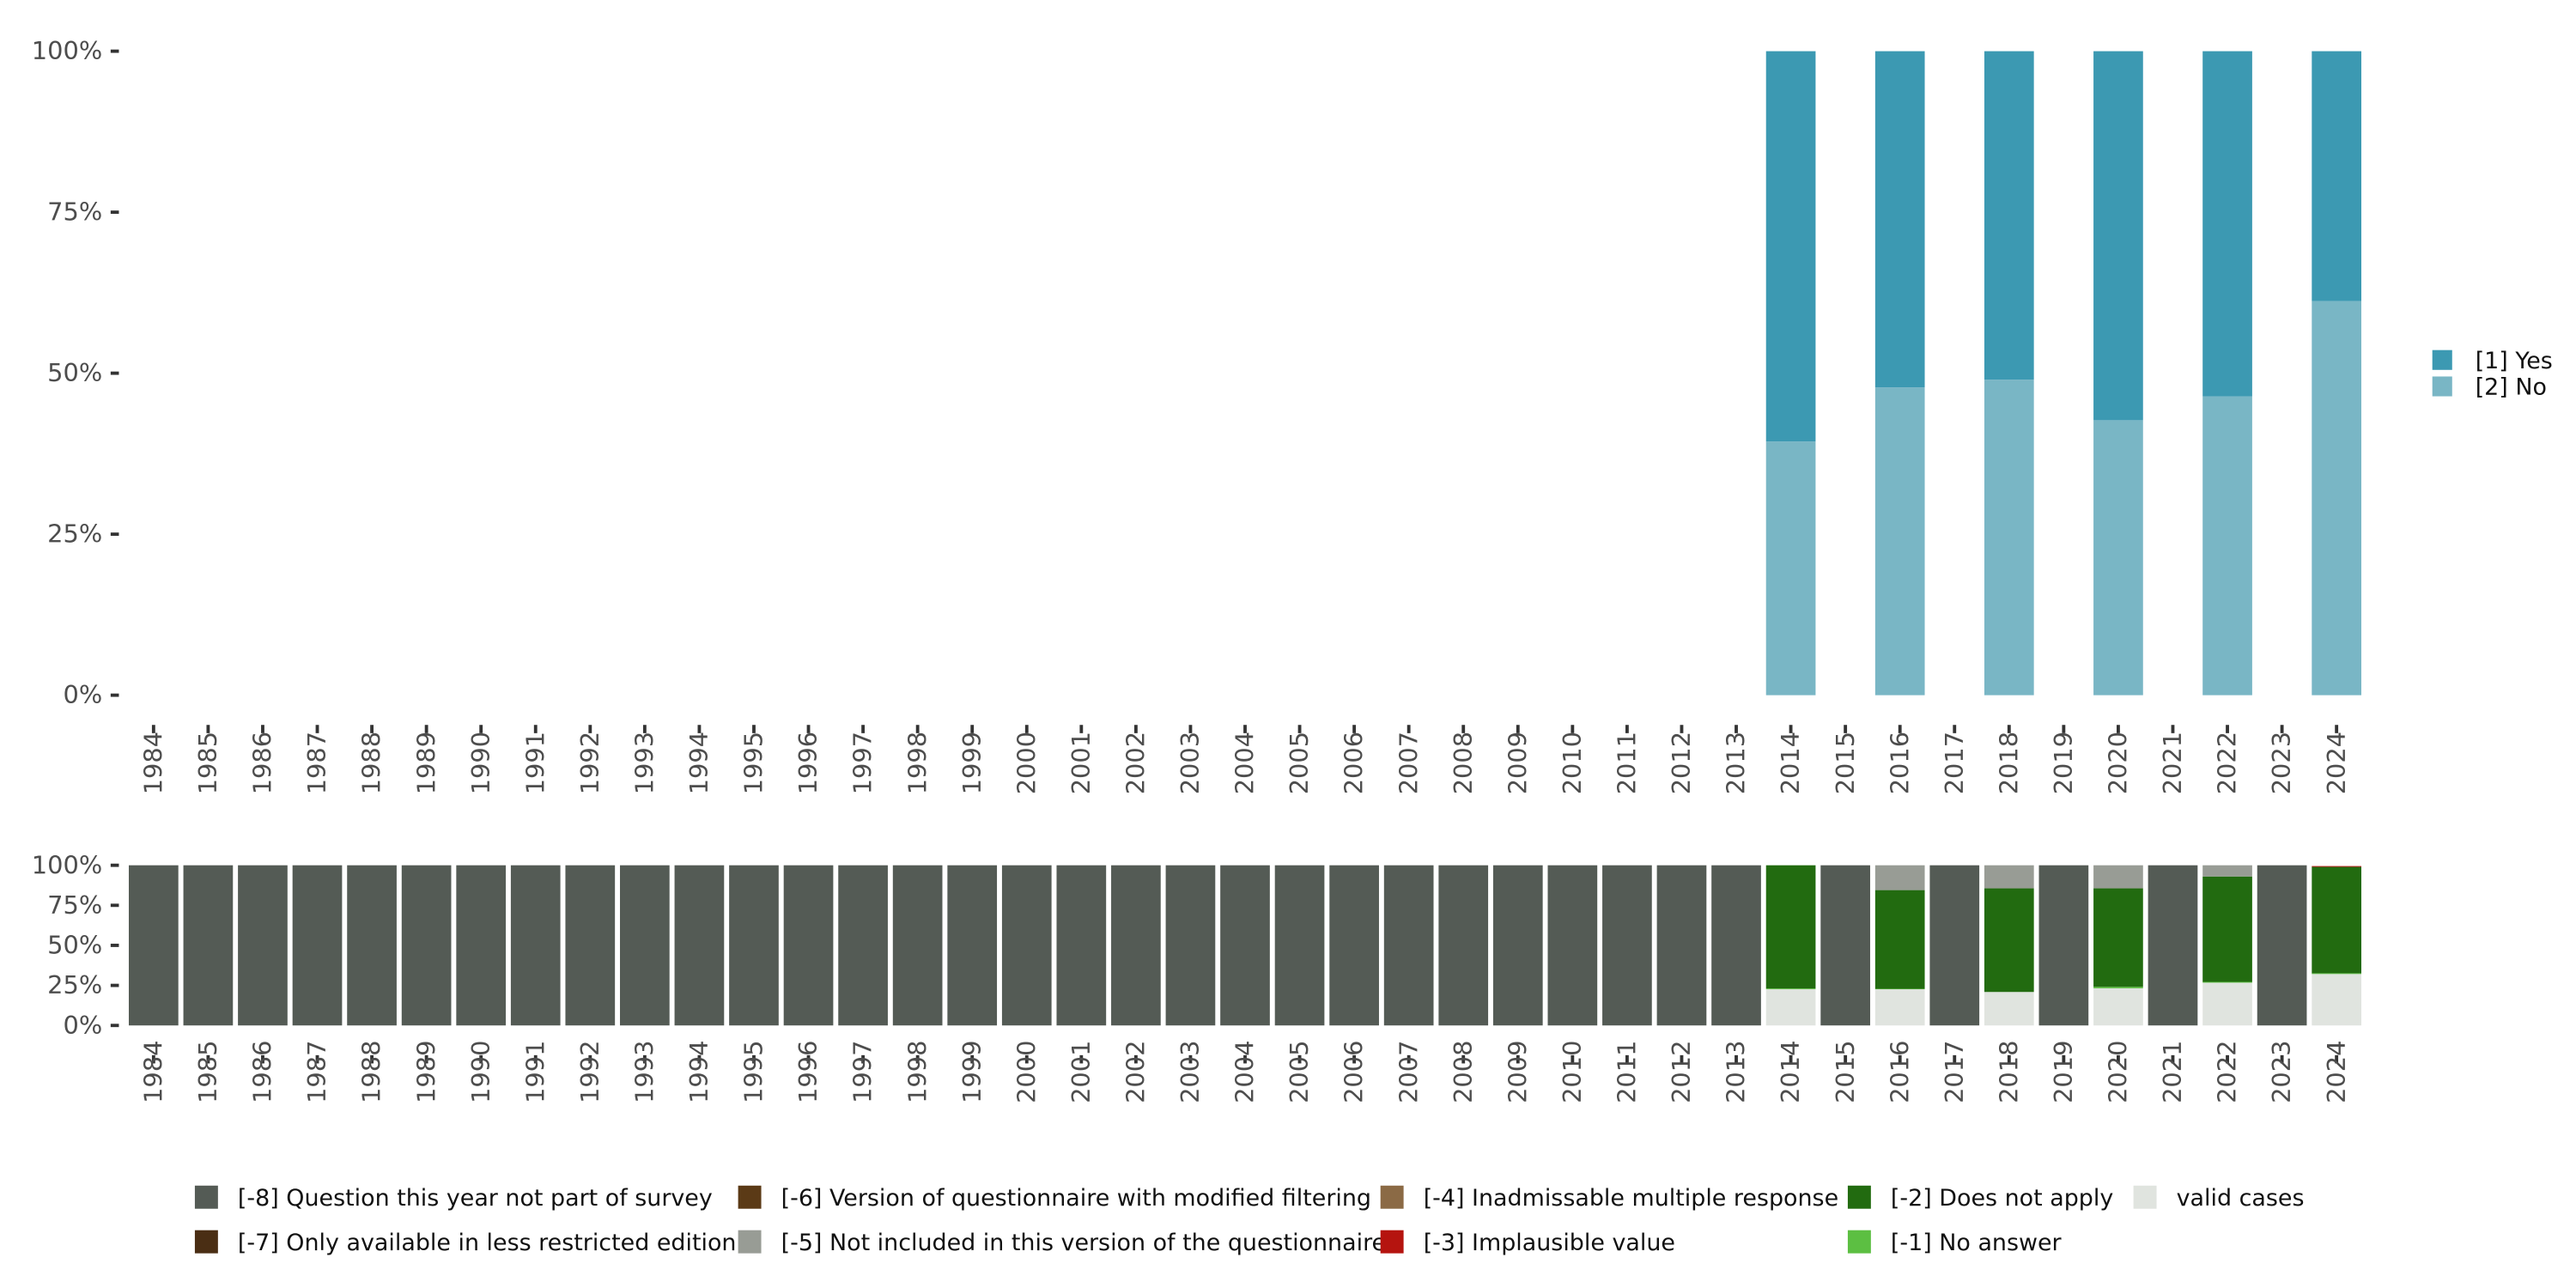  What do you see at coordinates (1191, 763) in the screenshot?
I see `x-tick-label: 2003` at bounding box center [1191, 763].